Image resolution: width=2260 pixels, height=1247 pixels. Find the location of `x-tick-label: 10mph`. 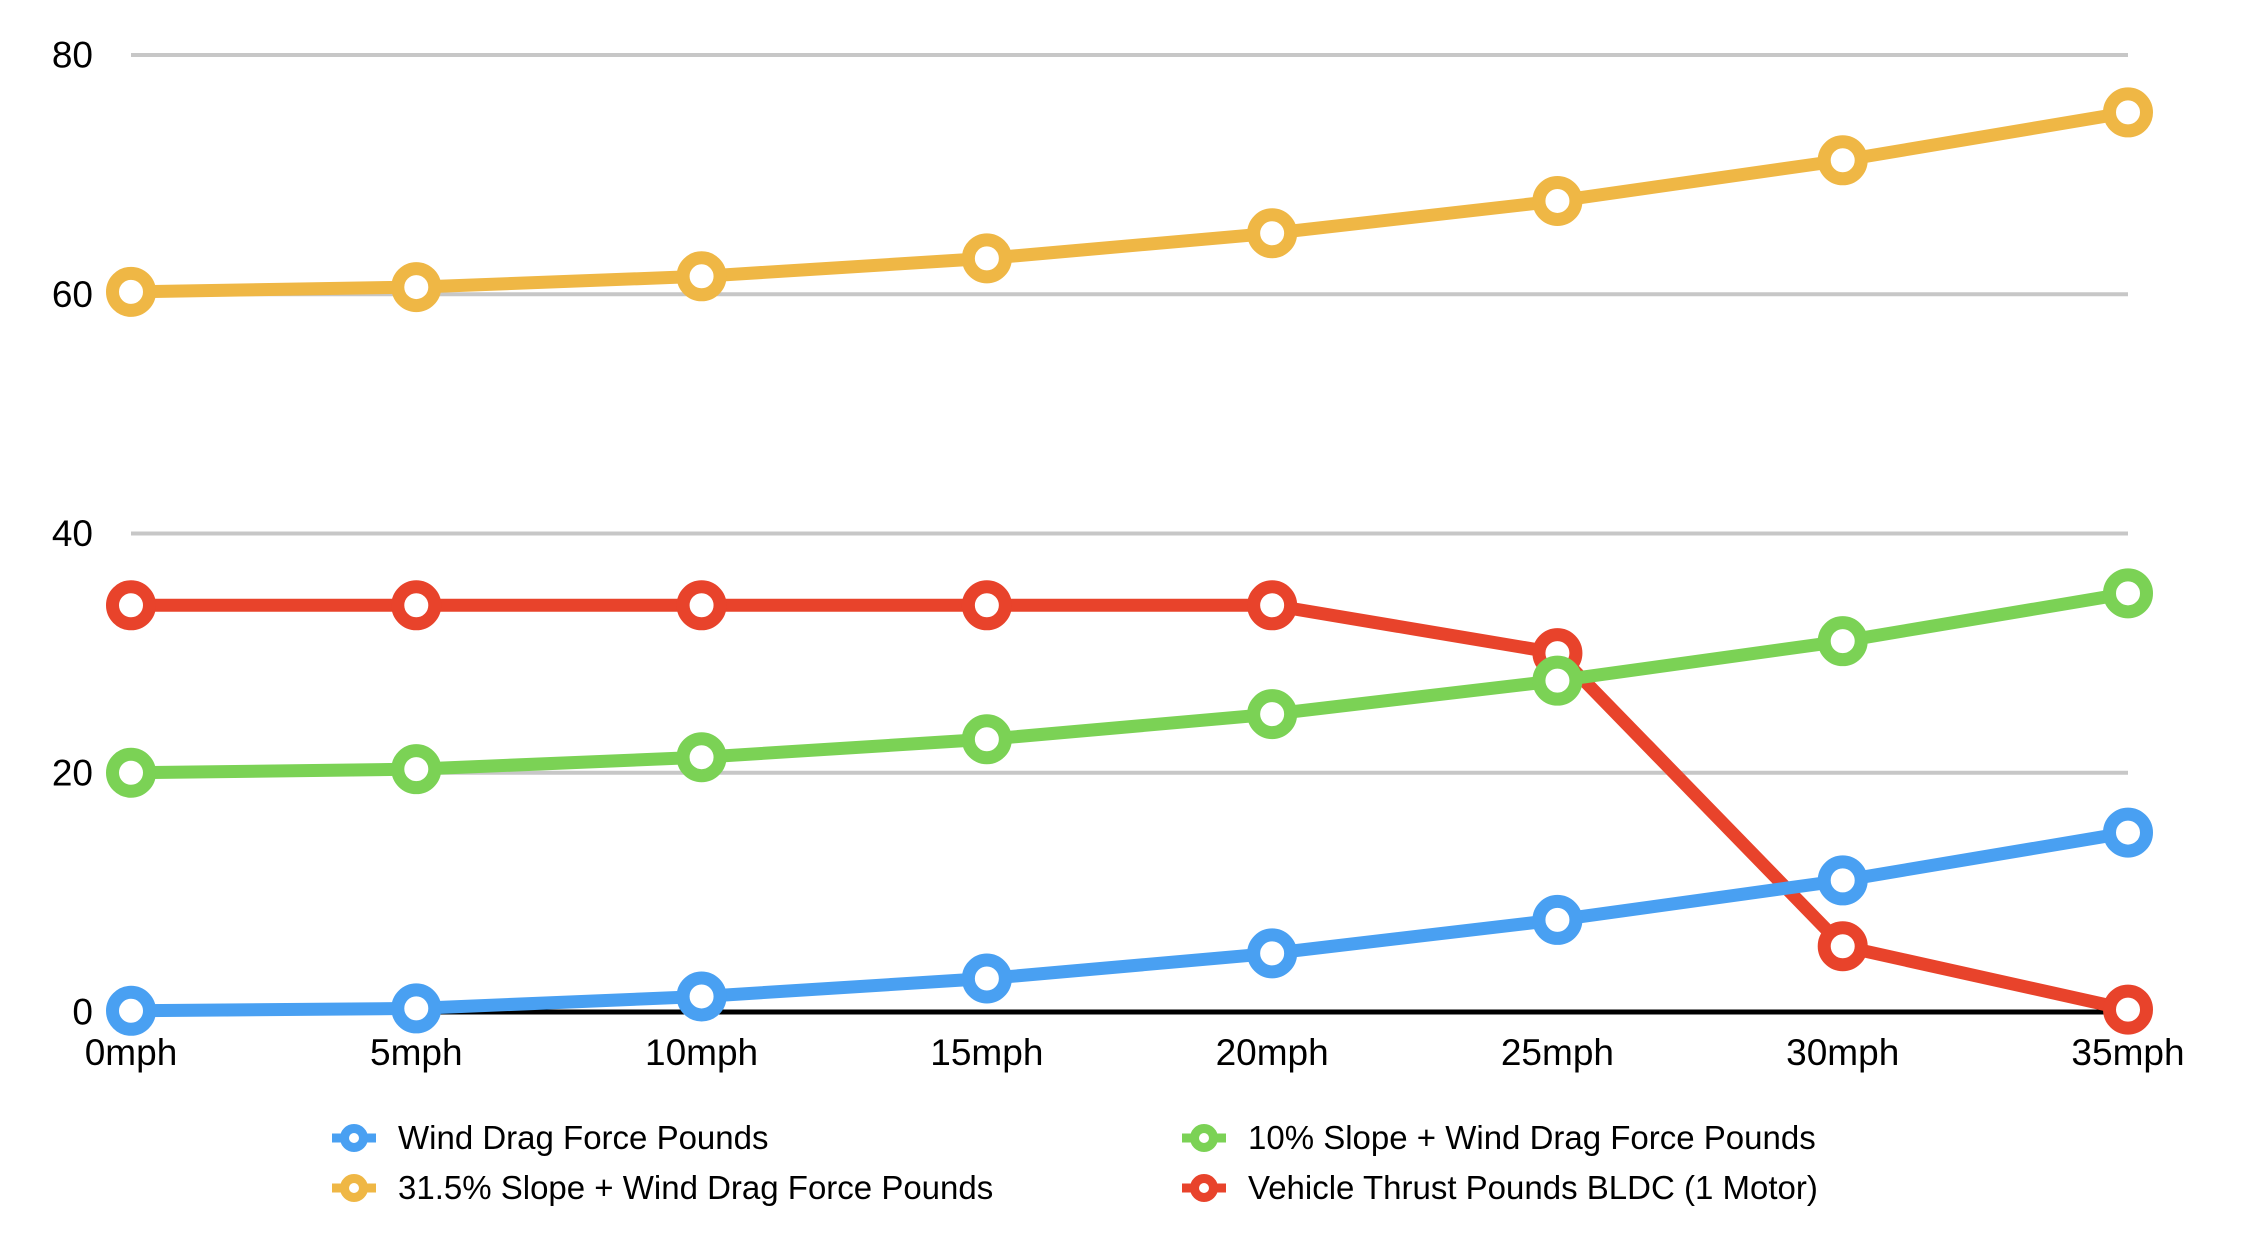

x-tick-label: 10mph is located at coordinates (701, 1052).